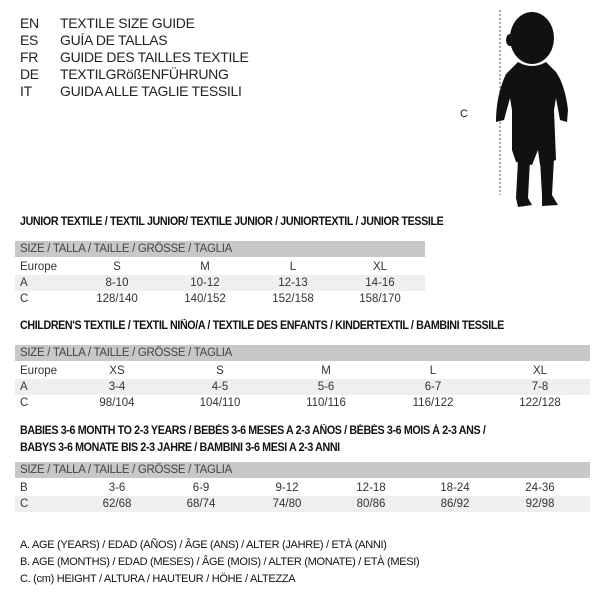 The image size is (600, 600). Describe the element at coordinates (154, 57) in the screenshot. I see `lang-title: GUIDE DES TAILLES TEXTILE` at that location.